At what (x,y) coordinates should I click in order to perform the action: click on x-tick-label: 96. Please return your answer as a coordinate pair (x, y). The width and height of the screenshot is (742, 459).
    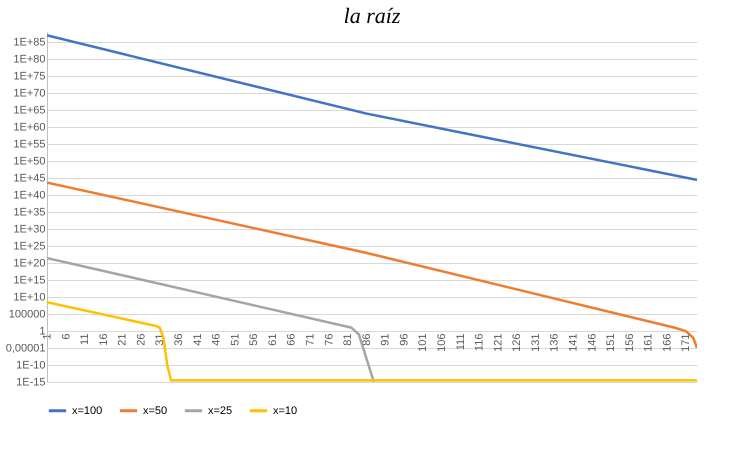
    Looking at the image, I should click on (404, 340).